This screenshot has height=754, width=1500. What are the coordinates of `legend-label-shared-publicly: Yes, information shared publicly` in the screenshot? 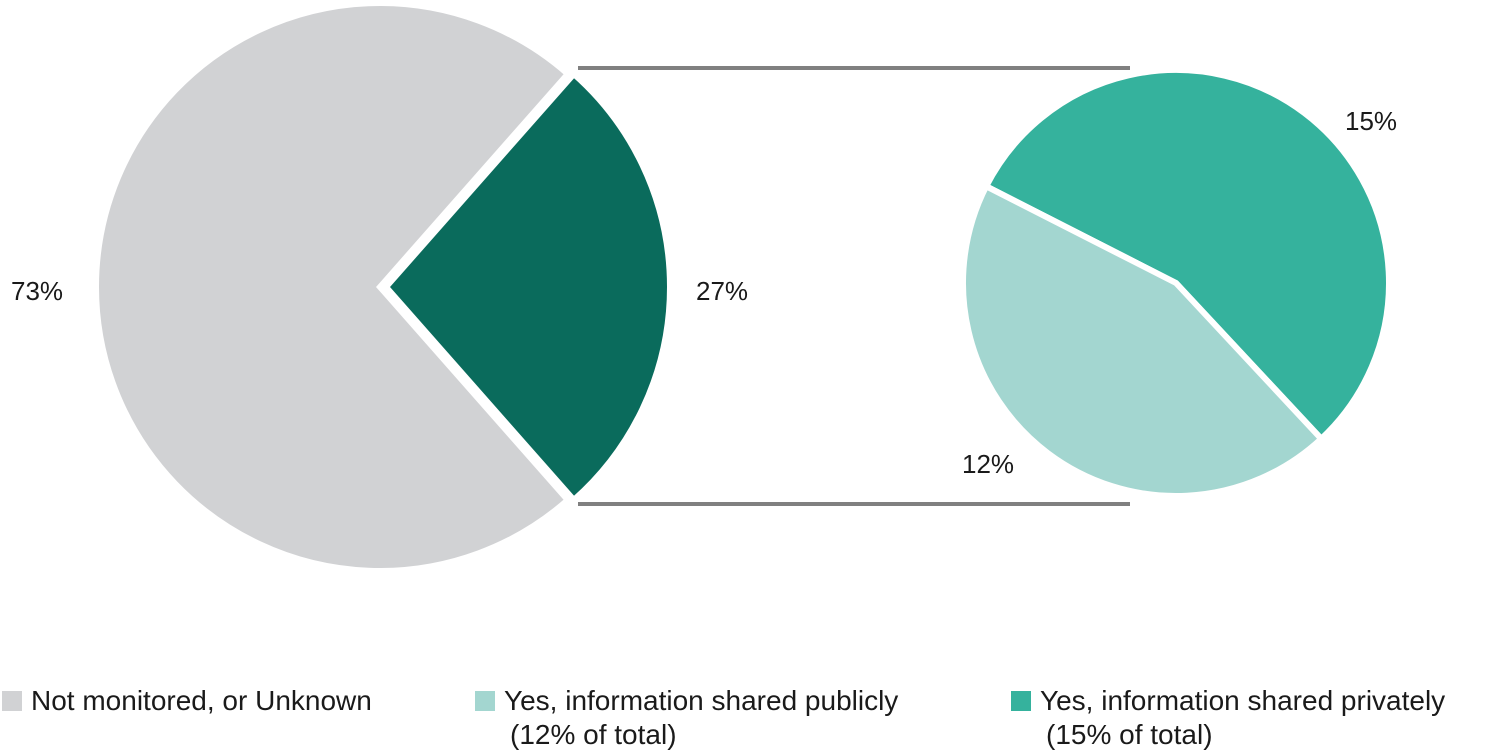 It's located at (701, 700).